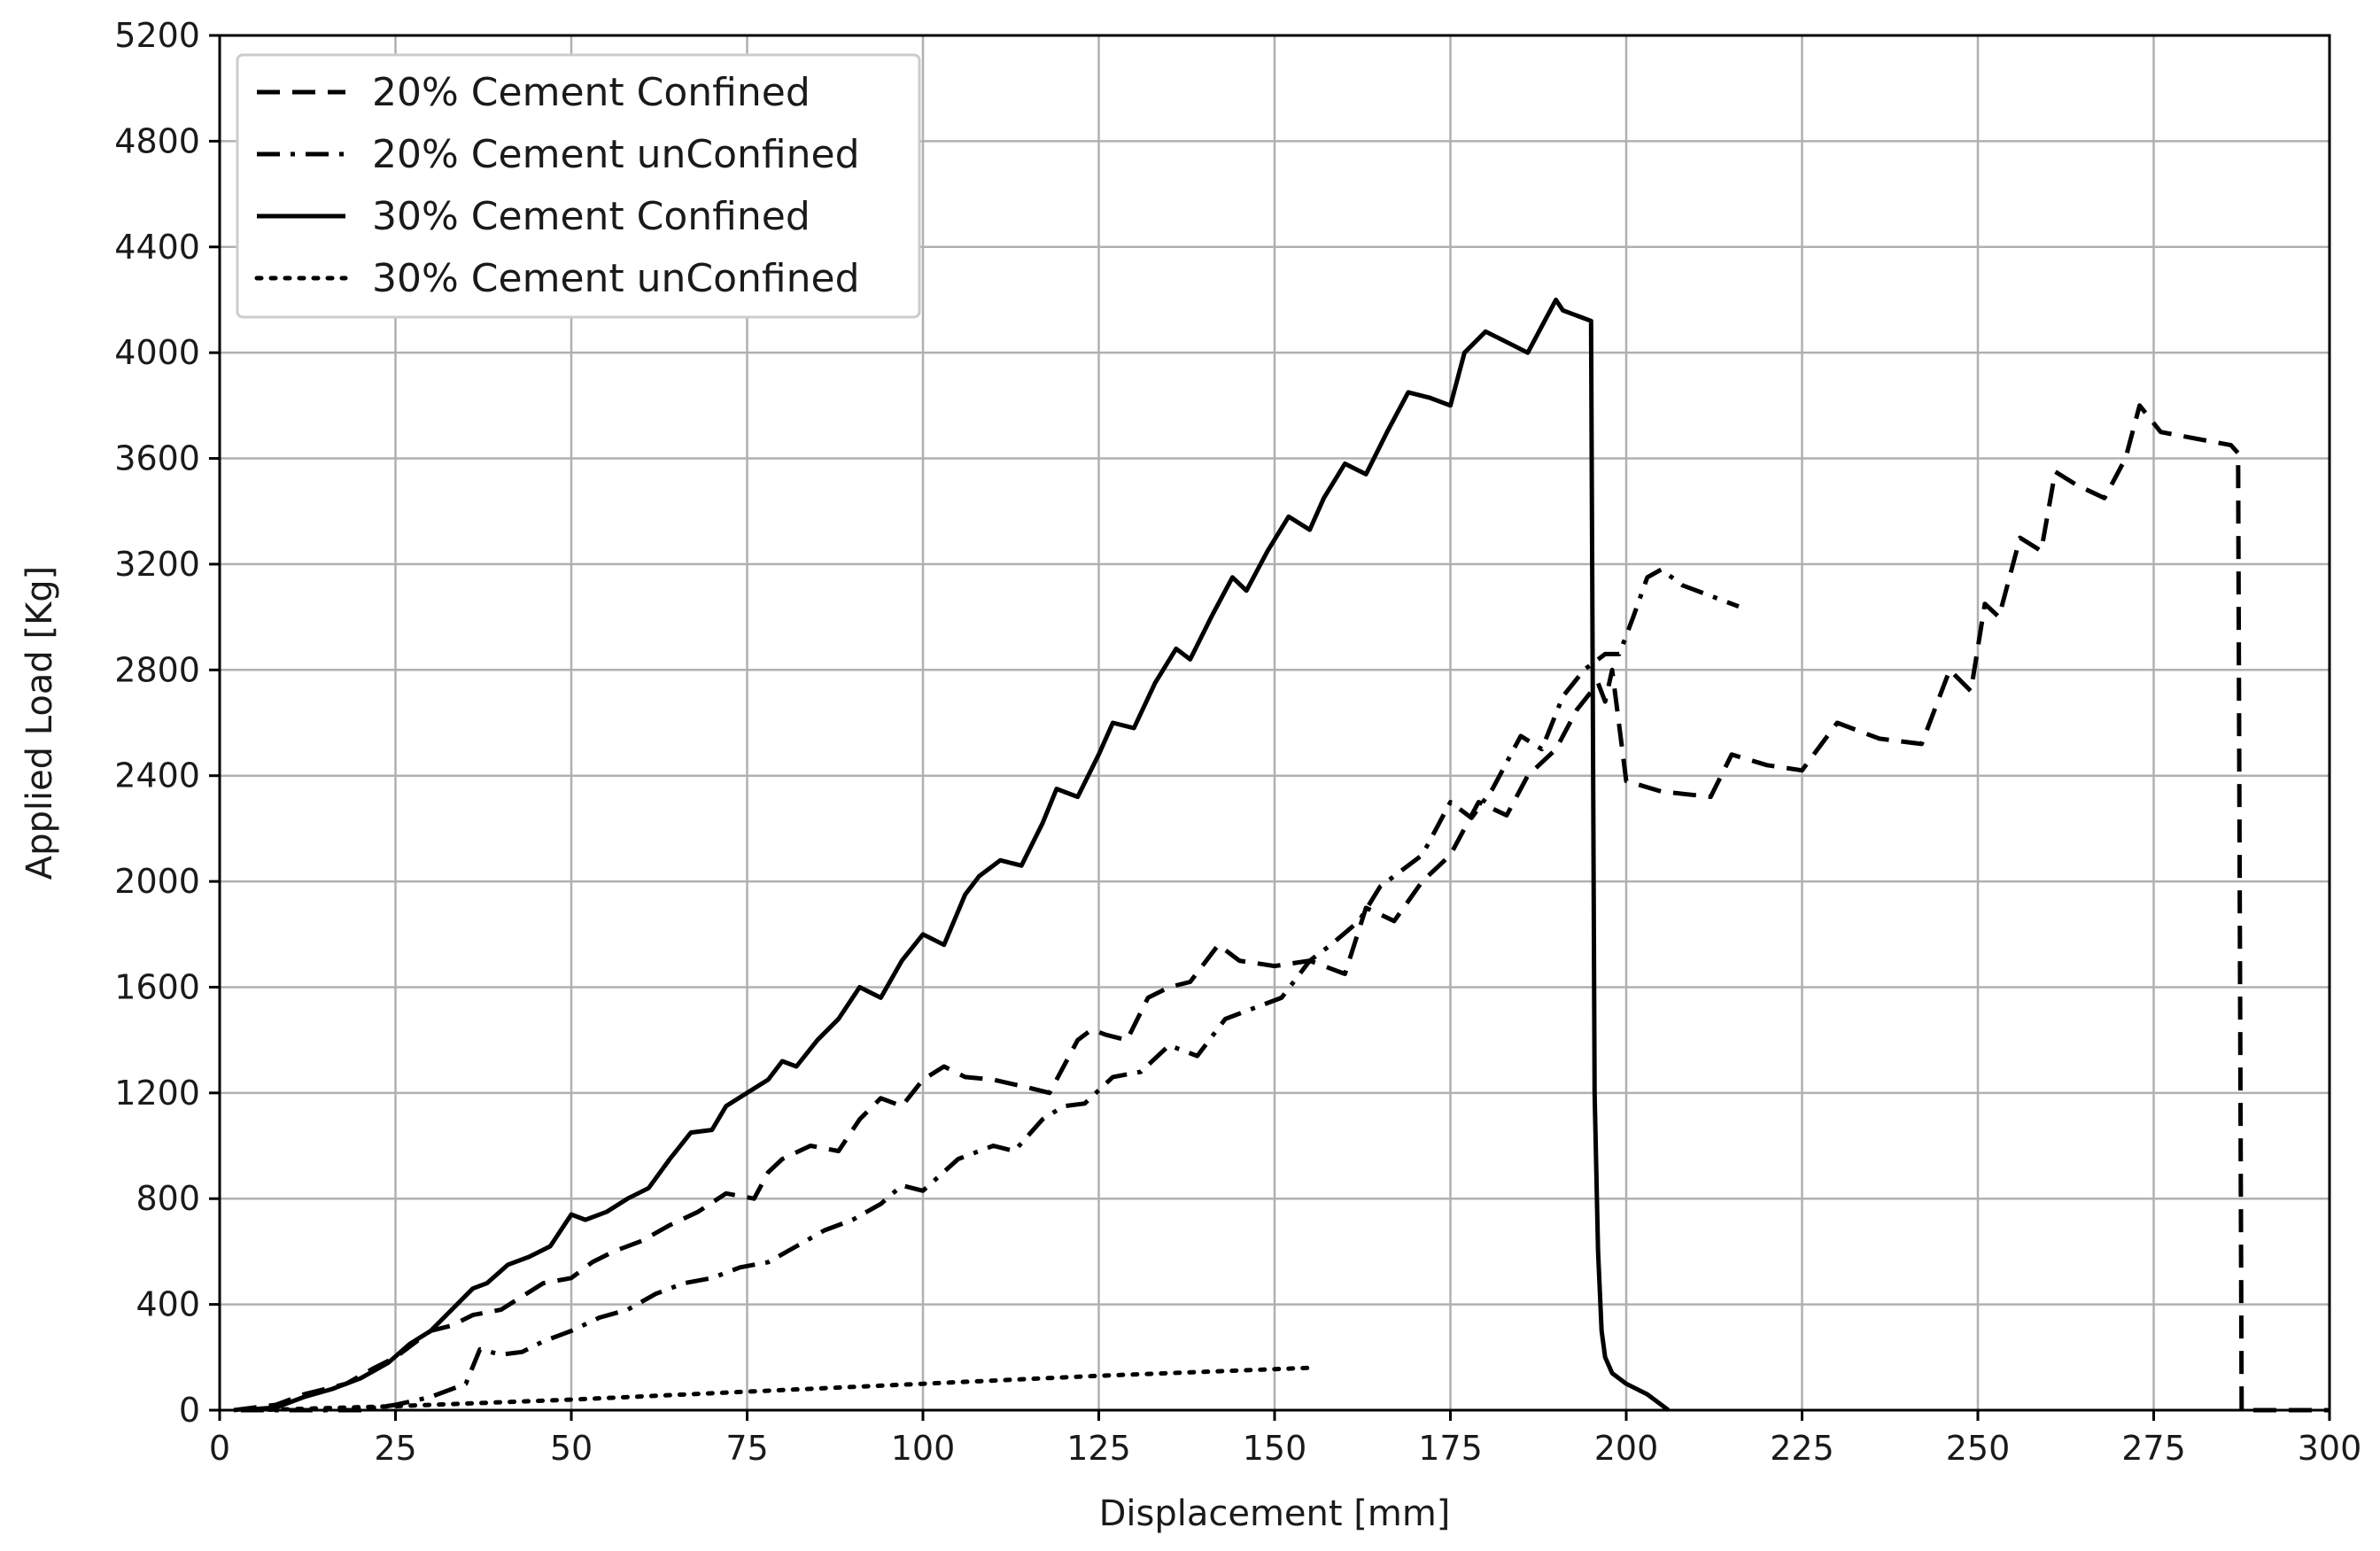 The width and height of the screenshot is (2380, 1551). I want to click on legend-label-3: 30% Cement Confined, so click(591, 217).